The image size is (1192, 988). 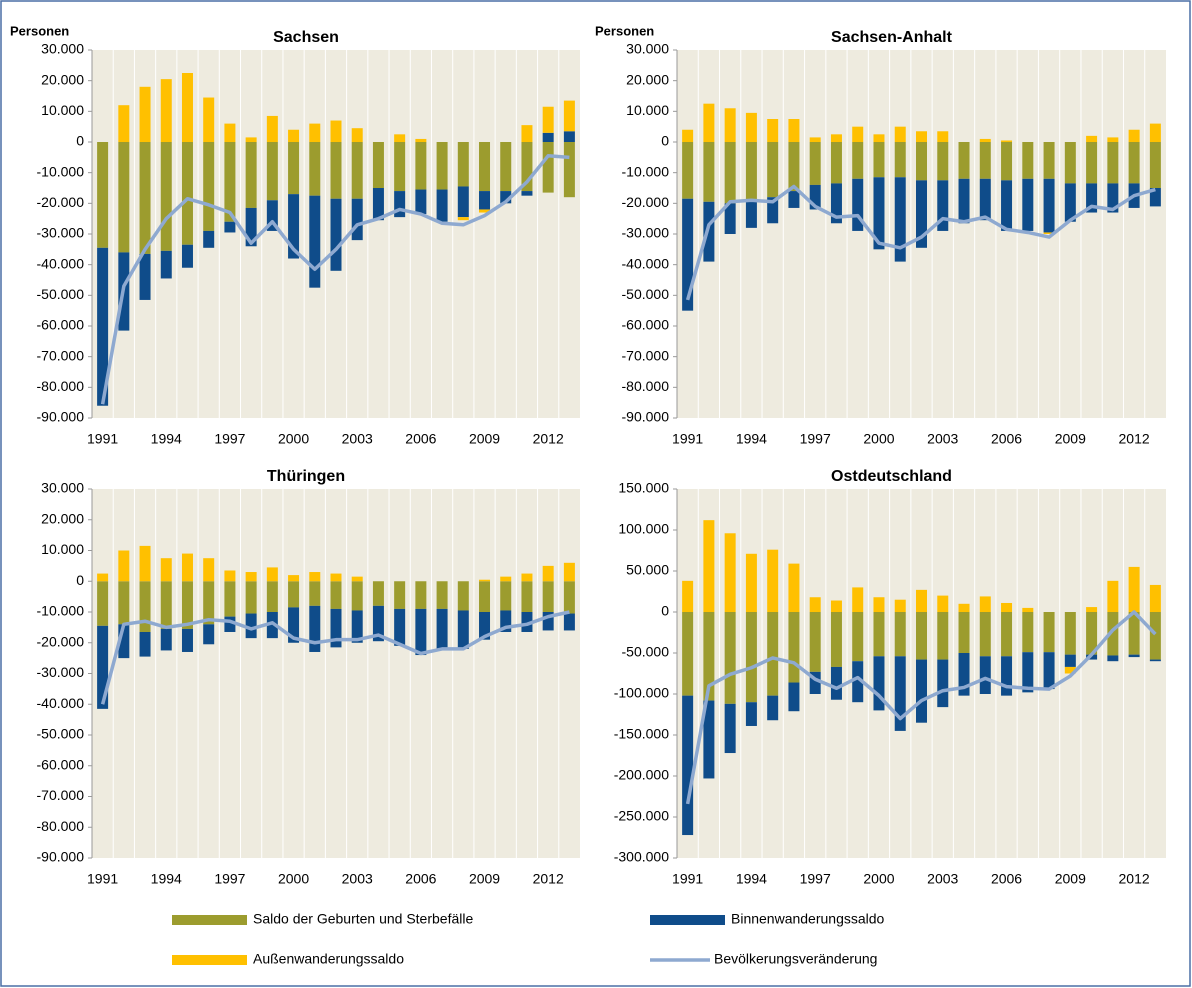 What do you see at coordinates (1006, 879) in the screenshot?
I see `x-tick-label: 2006` at bounding box center [1006, 879].